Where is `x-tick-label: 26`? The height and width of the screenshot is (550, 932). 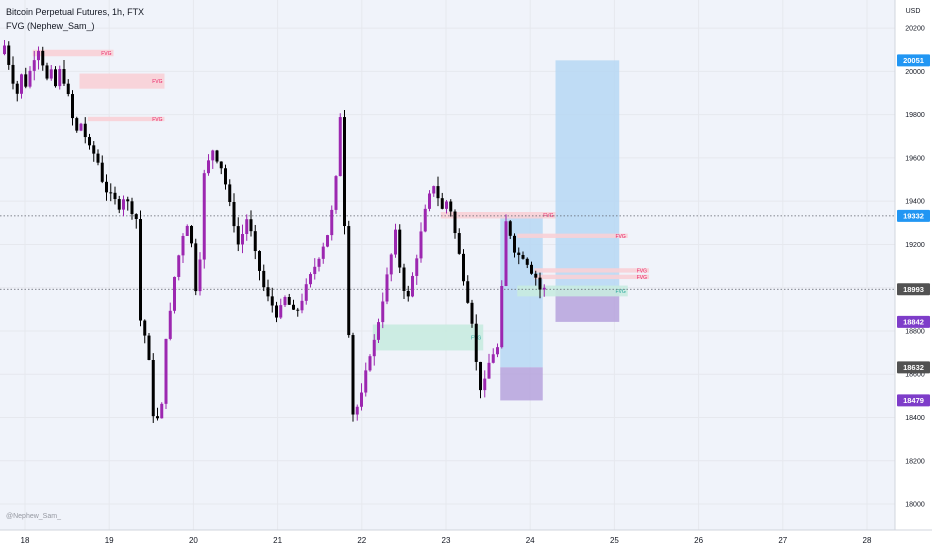
x-tick-label: 26 is located at coordinates (698, 540).